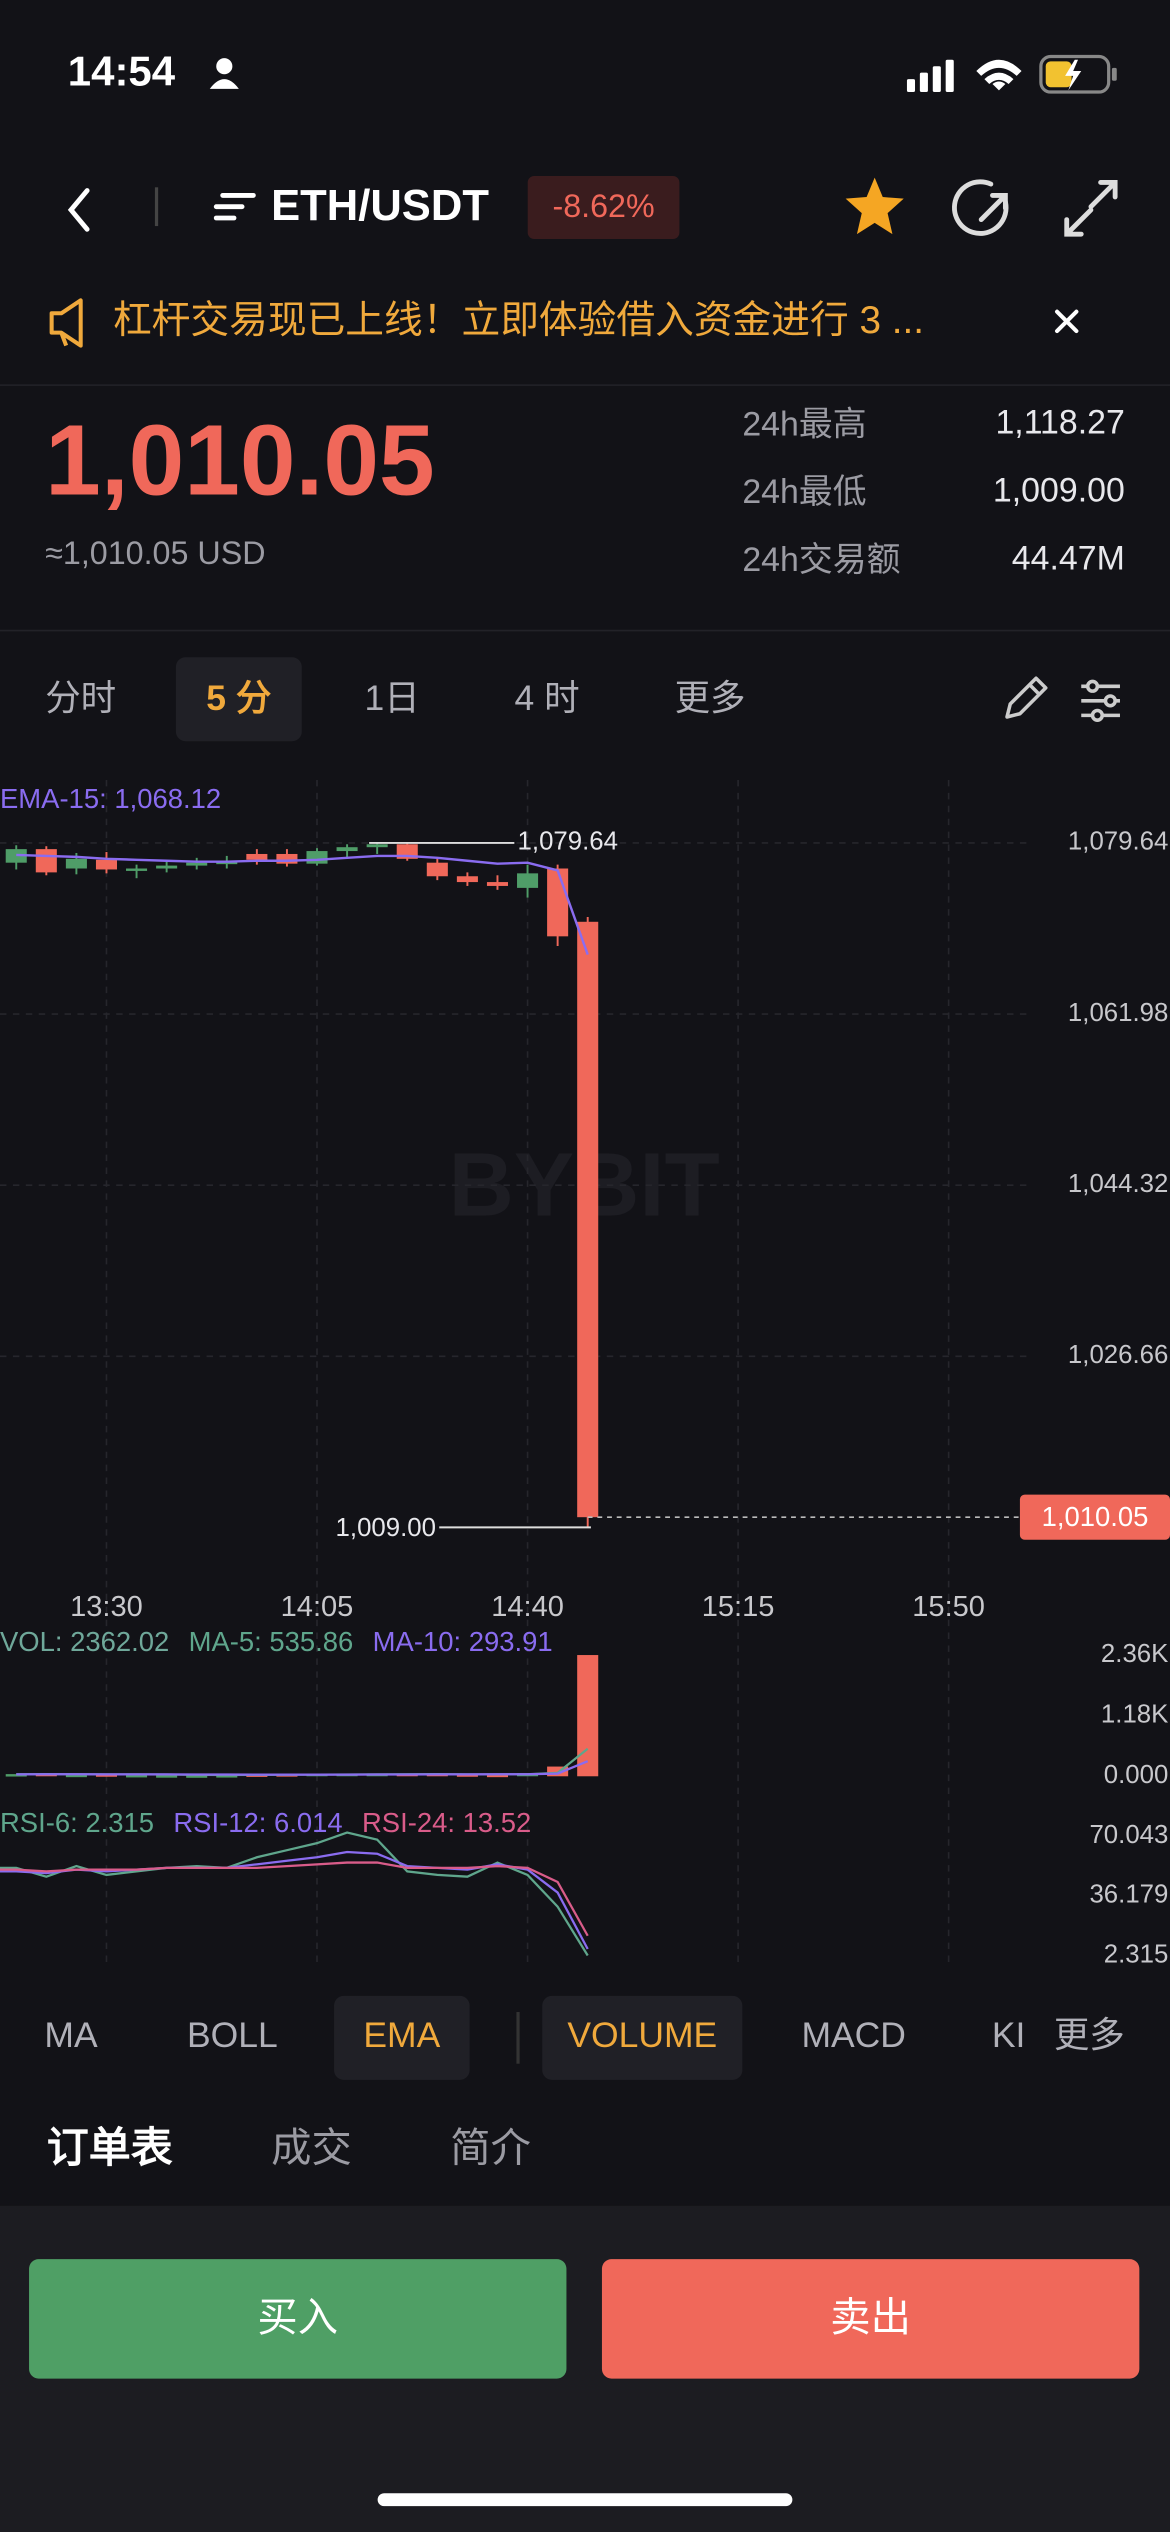  I want to click on y-tick-label: 1,026.66, so click(1118, 1355).